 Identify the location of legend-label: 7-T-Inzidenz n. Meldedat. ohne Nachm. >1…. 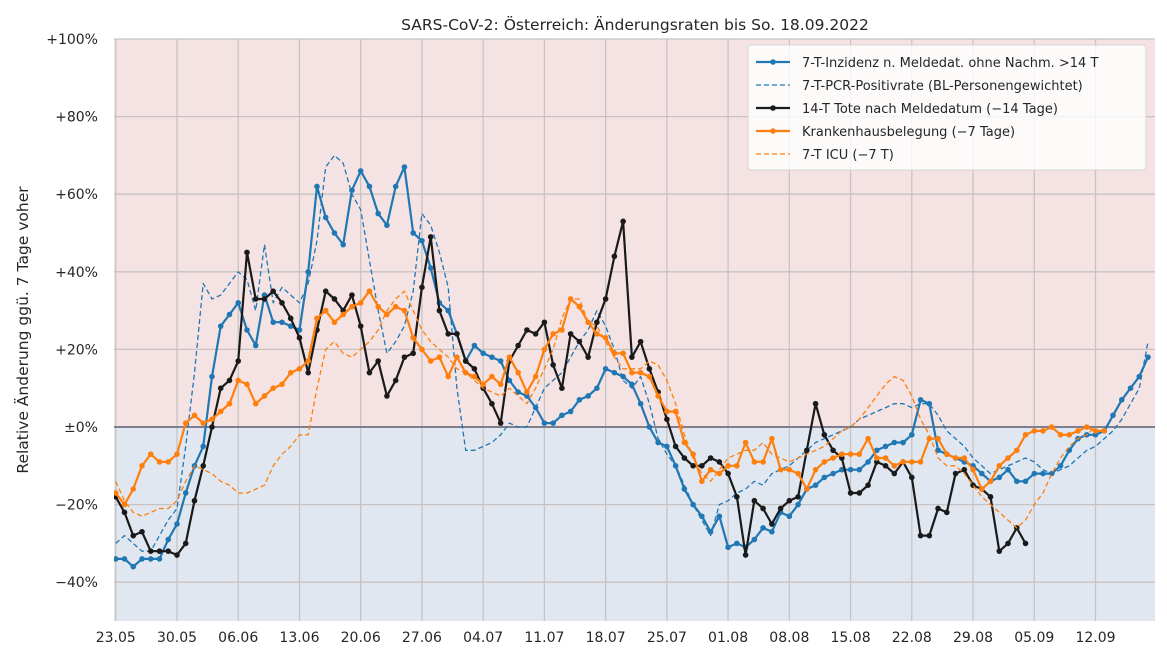
(950, 63).